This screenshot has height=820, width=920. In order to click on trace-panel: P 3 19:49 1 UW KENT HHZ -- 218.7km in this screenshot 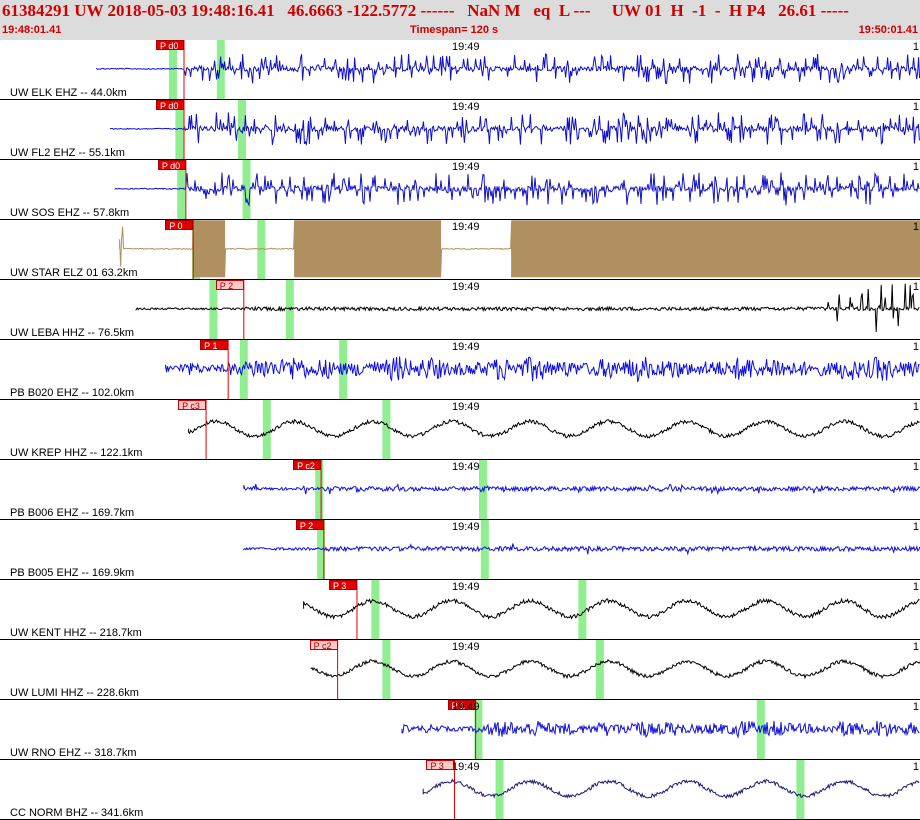, I will do `click(460, 610)`.